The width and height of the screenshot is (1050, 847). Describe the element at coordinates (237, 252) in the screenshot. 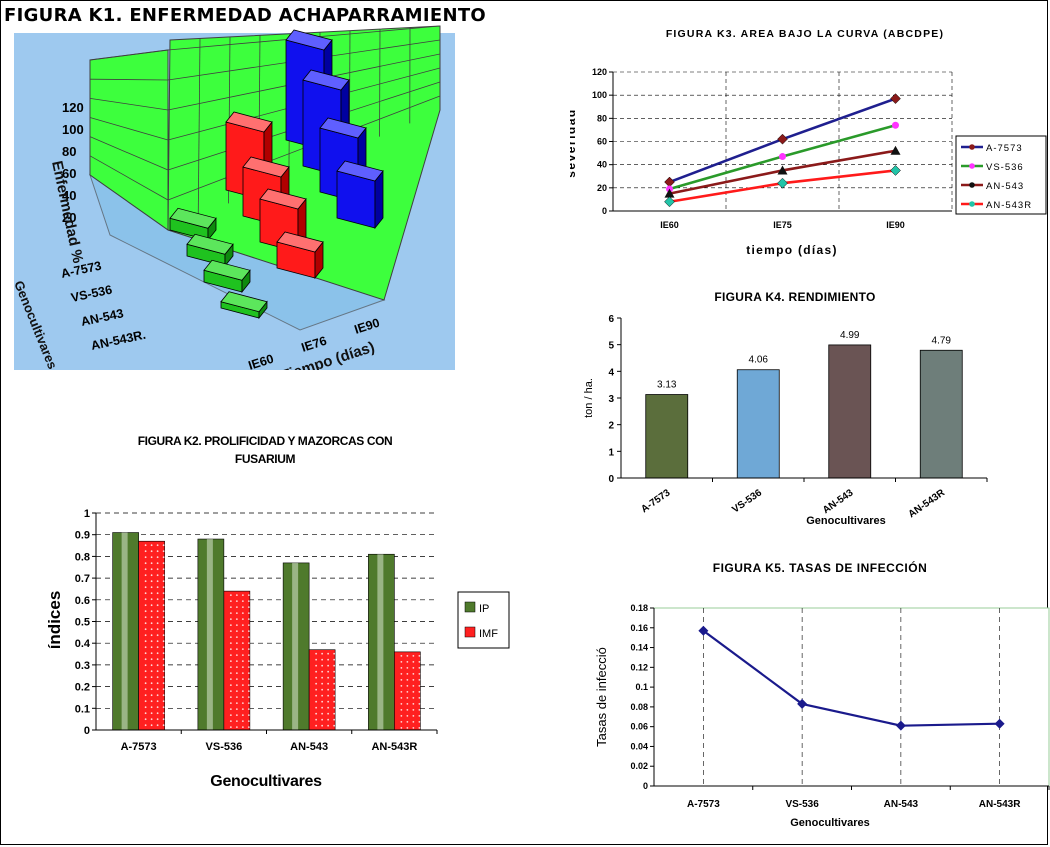

I see `k1-floor` at that location.